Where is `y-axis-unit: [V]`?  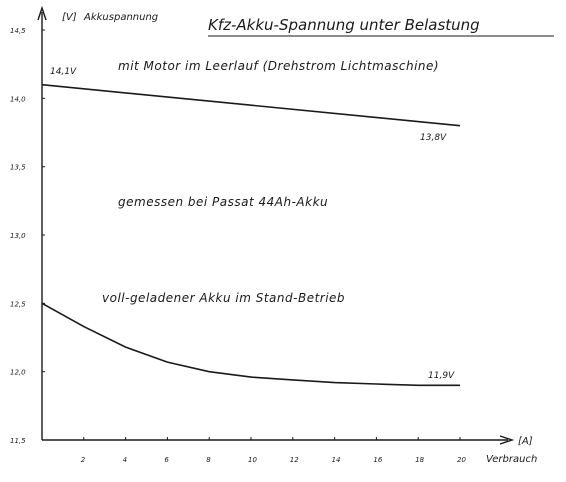
y-axis-unit: [V] is located at coordinates (69, 17).